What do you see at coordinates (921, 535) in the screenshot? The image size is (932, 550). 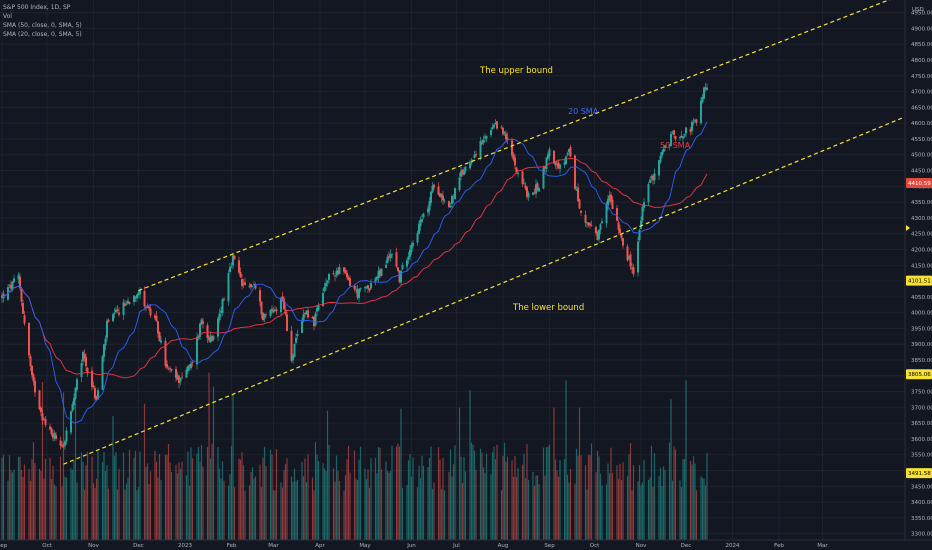 I see `price-tick-label: 3300.00` at bounding box center [921, 535].